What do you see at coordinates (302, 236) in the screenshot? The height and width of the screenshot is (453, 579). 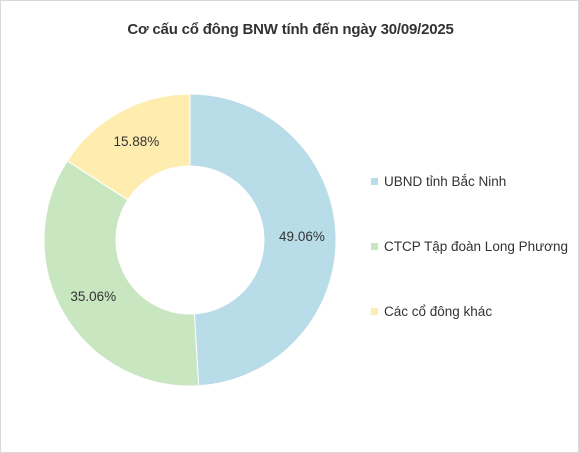 I see `slice-label-1: 49.06%` at bounding box center [302, 236].